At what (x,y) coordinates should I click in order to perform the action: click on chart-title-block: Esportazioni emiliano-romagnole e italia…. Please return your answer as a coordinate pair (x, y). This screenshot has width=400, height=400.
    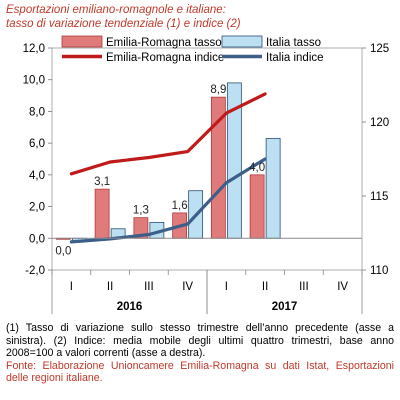
    Looking at the image, I should click on (201, 17).